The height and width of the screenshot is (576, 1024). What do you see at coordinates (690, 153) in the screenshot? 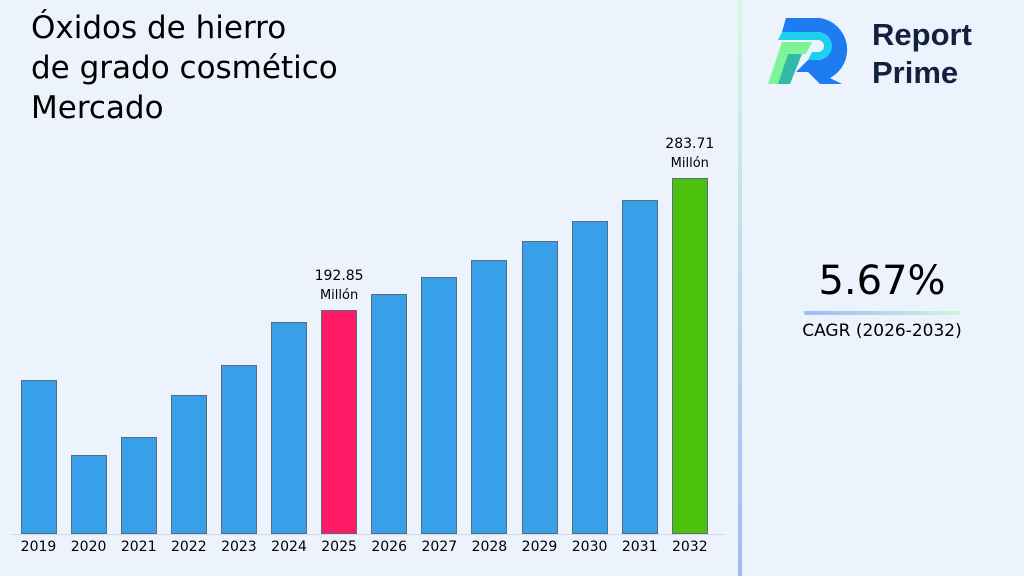
I see `value-label-2032: 283.71 Millón` at bounding box center [690, 153].